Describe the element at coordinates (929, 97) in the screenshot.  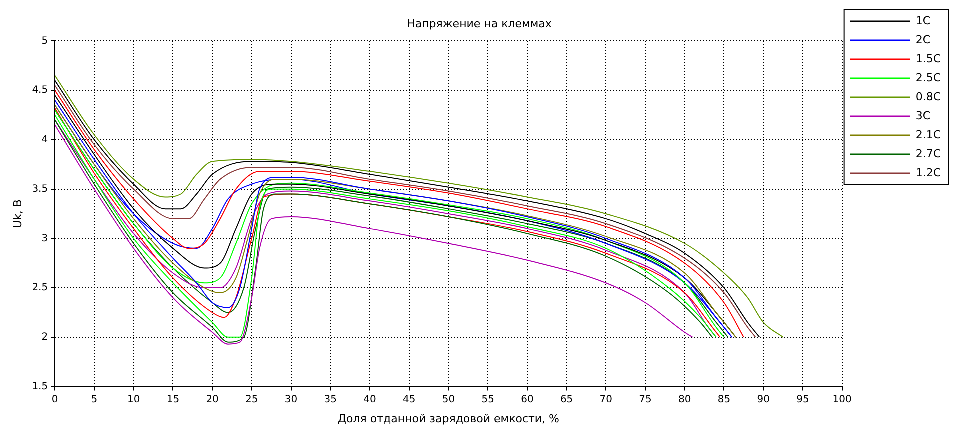
I see `text: 0.8C` at that location.